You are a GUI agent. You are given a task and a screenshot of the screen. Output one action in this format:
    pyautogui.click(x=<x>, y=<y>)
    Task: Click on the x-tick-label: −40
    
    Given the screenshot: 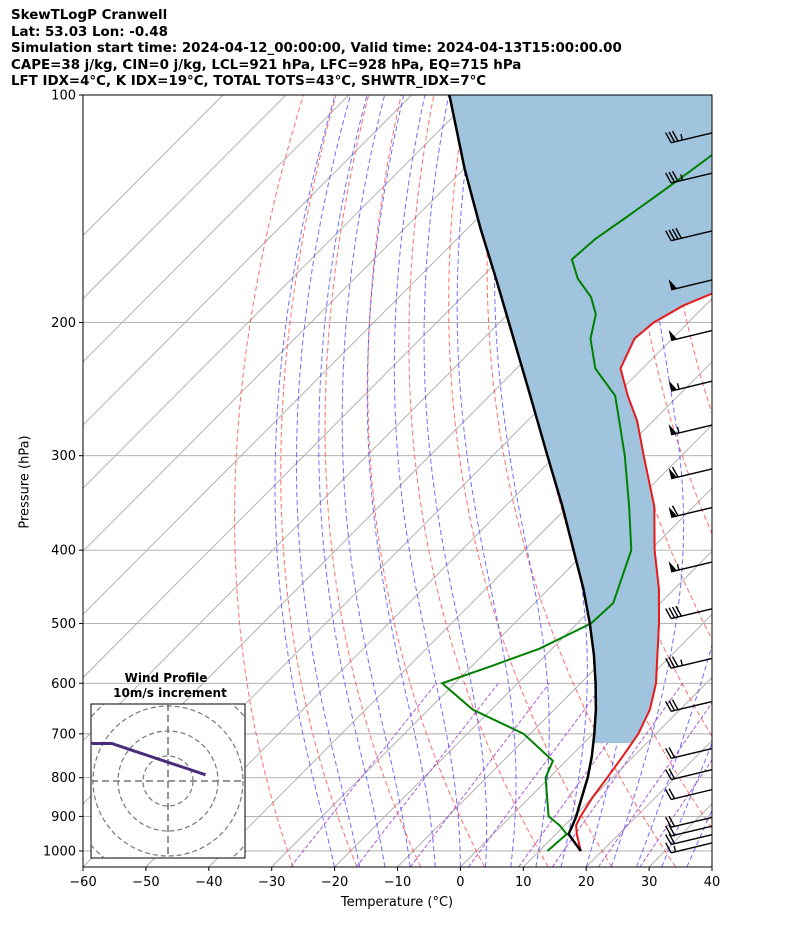 What is the action you would take?
    pyautogui.click(x=208, y=882)
    